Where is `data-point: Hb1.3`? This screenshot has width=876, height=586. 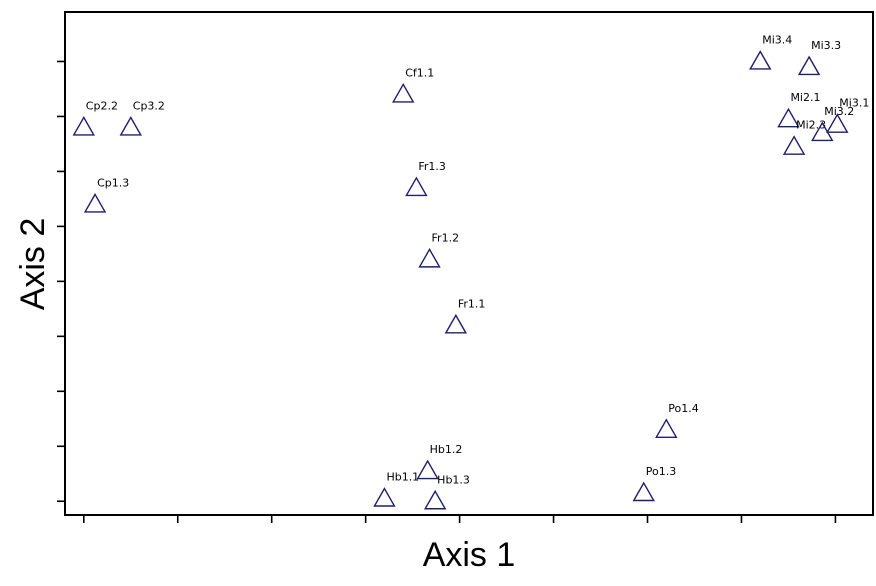 data-point: Hb1.3 is located at coordinates (446, 491).